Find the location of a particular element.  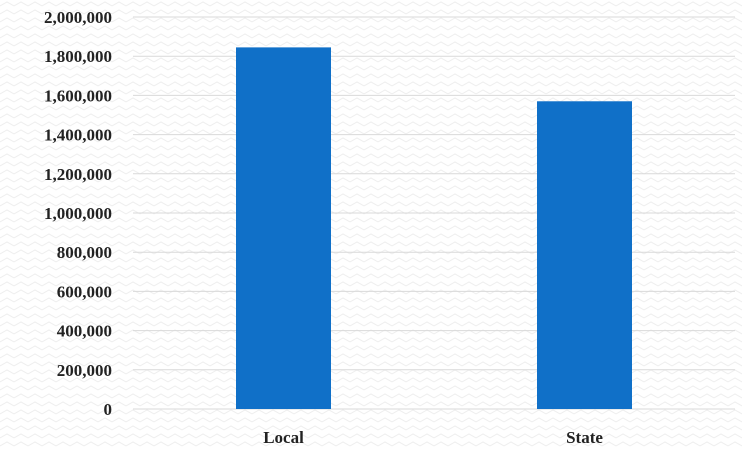

y-tick-label: 1,400,000 is located at coordinates (78, 135).